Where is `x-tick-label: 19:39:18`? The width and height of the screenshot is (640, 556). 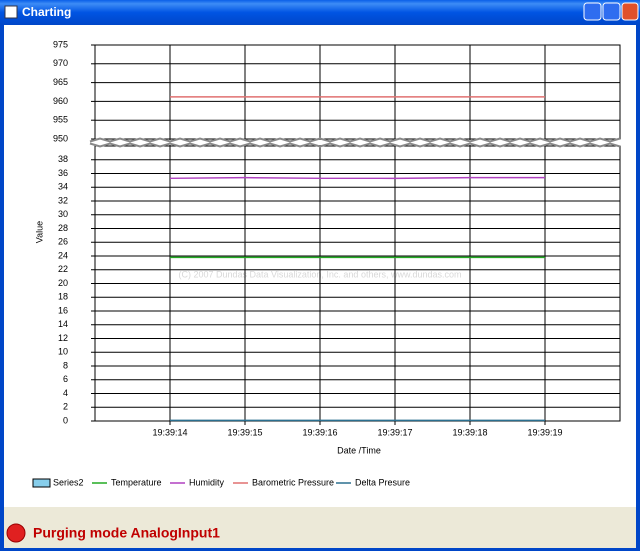
x-tick-label: 19:39:18 is located at coordinates (469, 432).